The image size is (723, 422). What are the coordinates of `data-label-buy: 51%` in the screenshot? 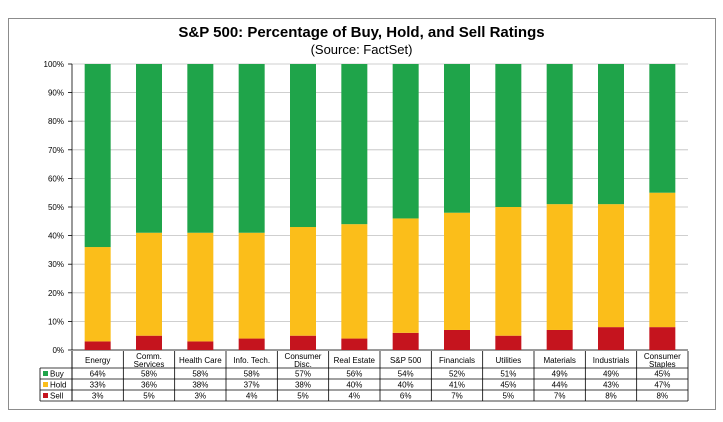 It's located at (508, 374).